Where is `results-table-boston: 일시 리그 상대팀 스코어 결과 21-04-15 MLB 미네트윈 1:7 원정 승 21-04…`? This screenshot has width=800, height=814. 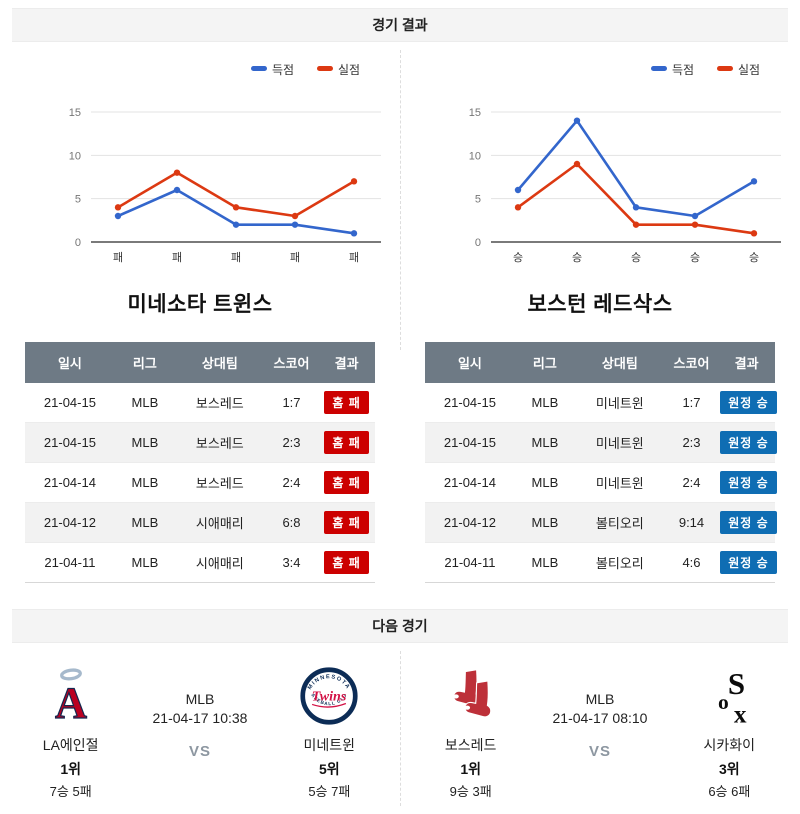 results-table-boston: 일시 리그 상대팀 스코어 결과 21-04-15 MLB 미네트윈 1:7 원정 승 21-04… is located at coordinates (601, 462).